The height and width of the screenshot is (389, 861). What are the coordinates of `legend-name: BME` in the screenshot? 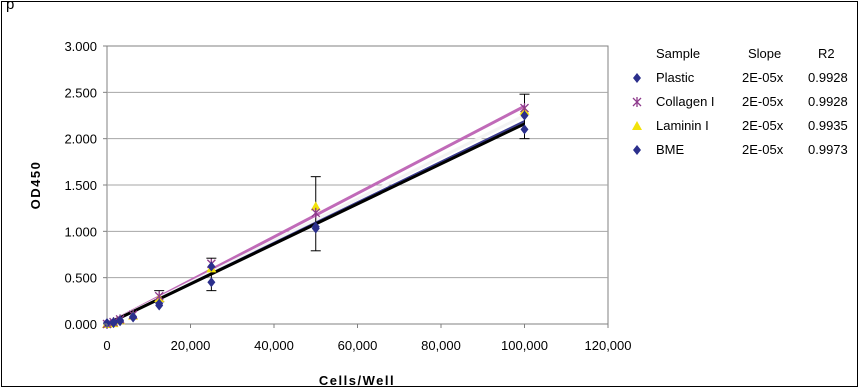 It's located at (670, 149).